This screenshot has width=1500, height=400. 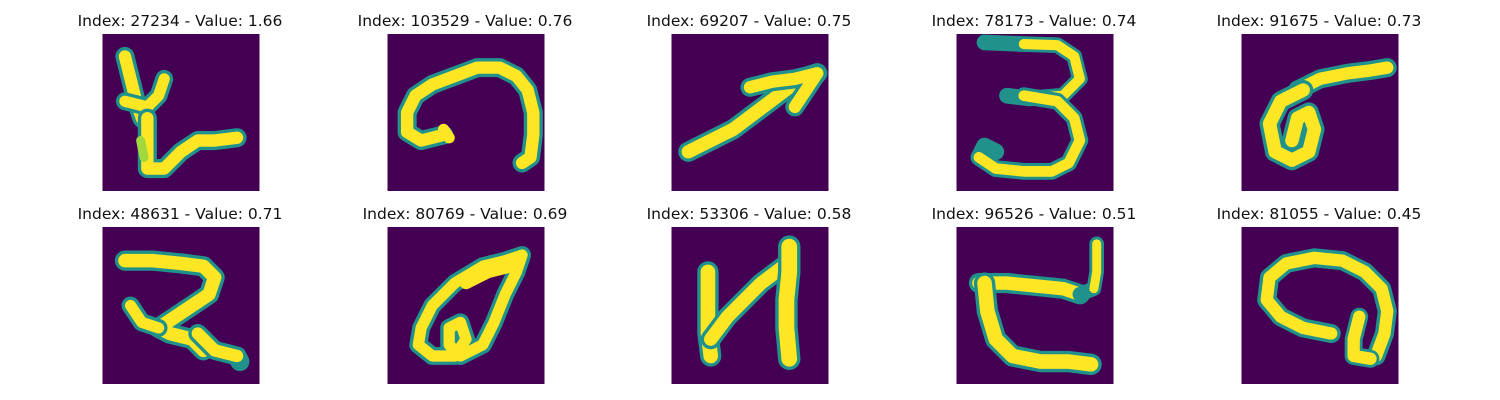 I want to click on panel-title: Index: 96526 - Value: 0.51, so click(x=1034, y=214).